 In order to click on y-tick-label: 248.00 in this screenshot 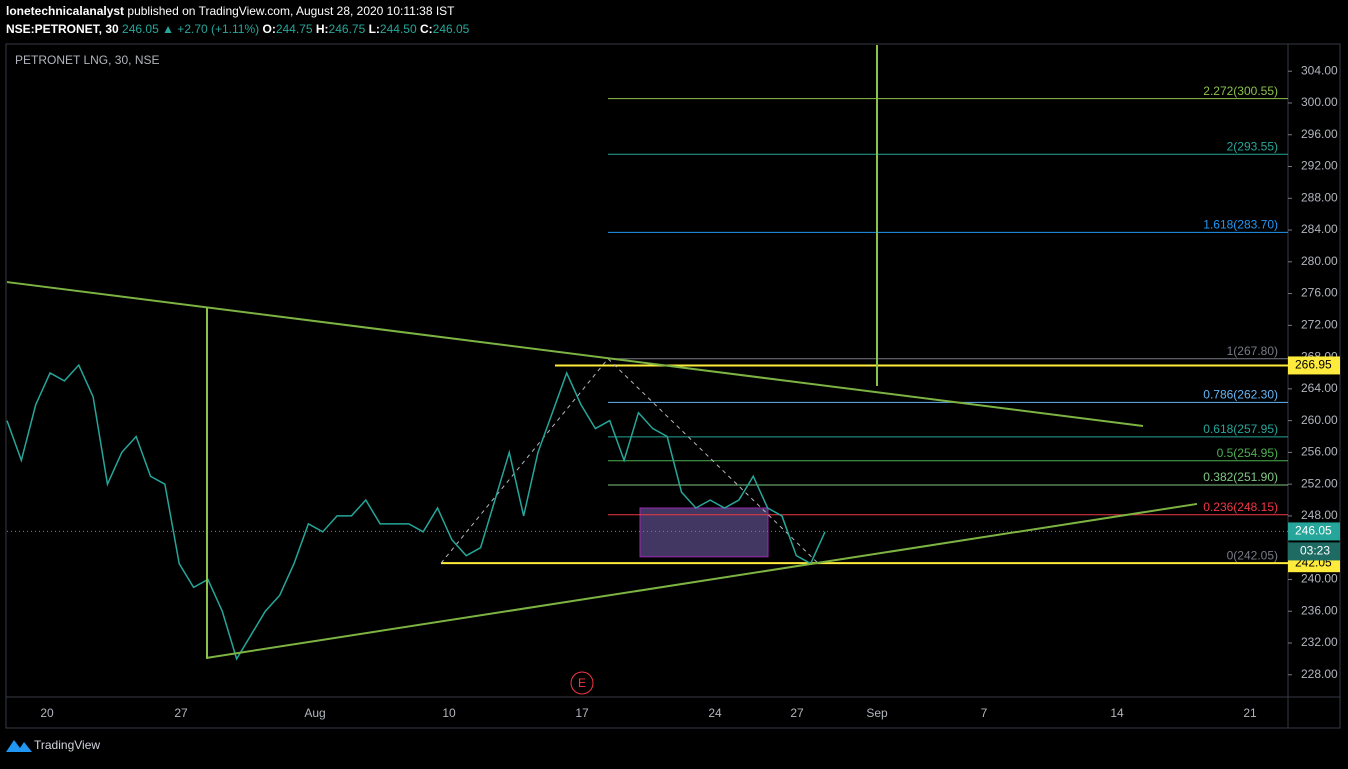, I will do `click(1319, 515)`.